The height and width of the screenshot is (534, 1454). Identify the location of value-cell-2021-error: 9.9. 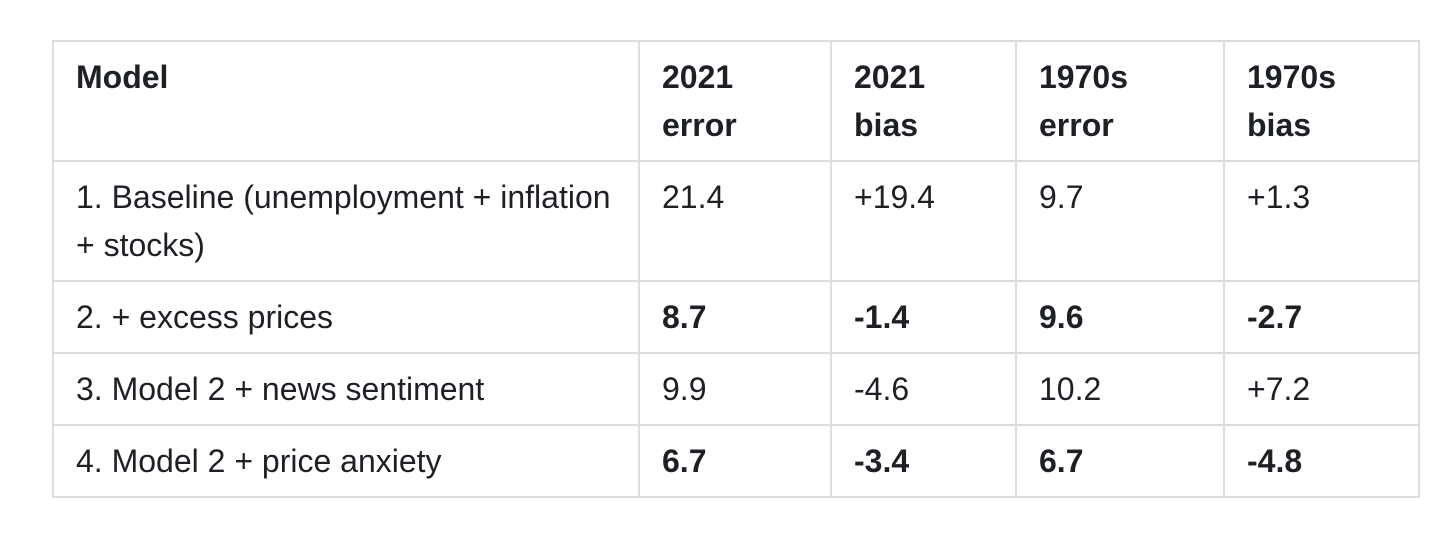
(735, 389).